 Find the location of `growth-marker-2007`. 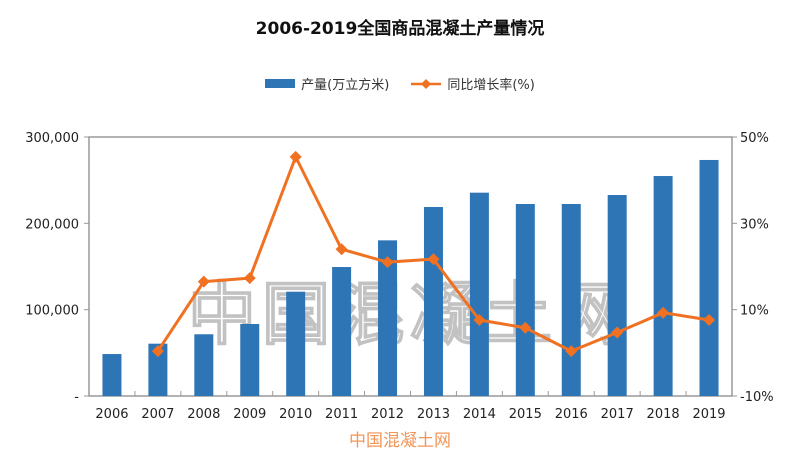

growth-marker-2007 is located at coordinates (157, 351).